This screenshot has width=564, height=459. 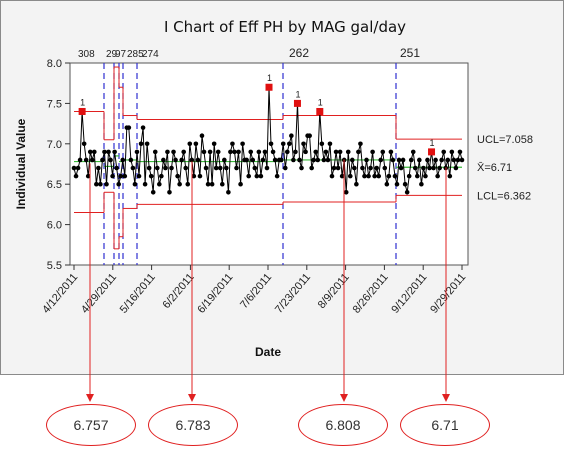 I want to click on x-tick-label: 4/12/2011, so click(x=60, y=293).